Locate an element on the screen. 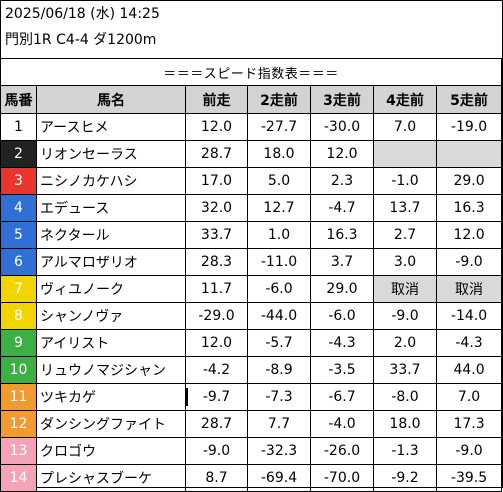 This screenshot has height=492, width=503. horse-name: クロゴウ is located at coordinates (111, 451).